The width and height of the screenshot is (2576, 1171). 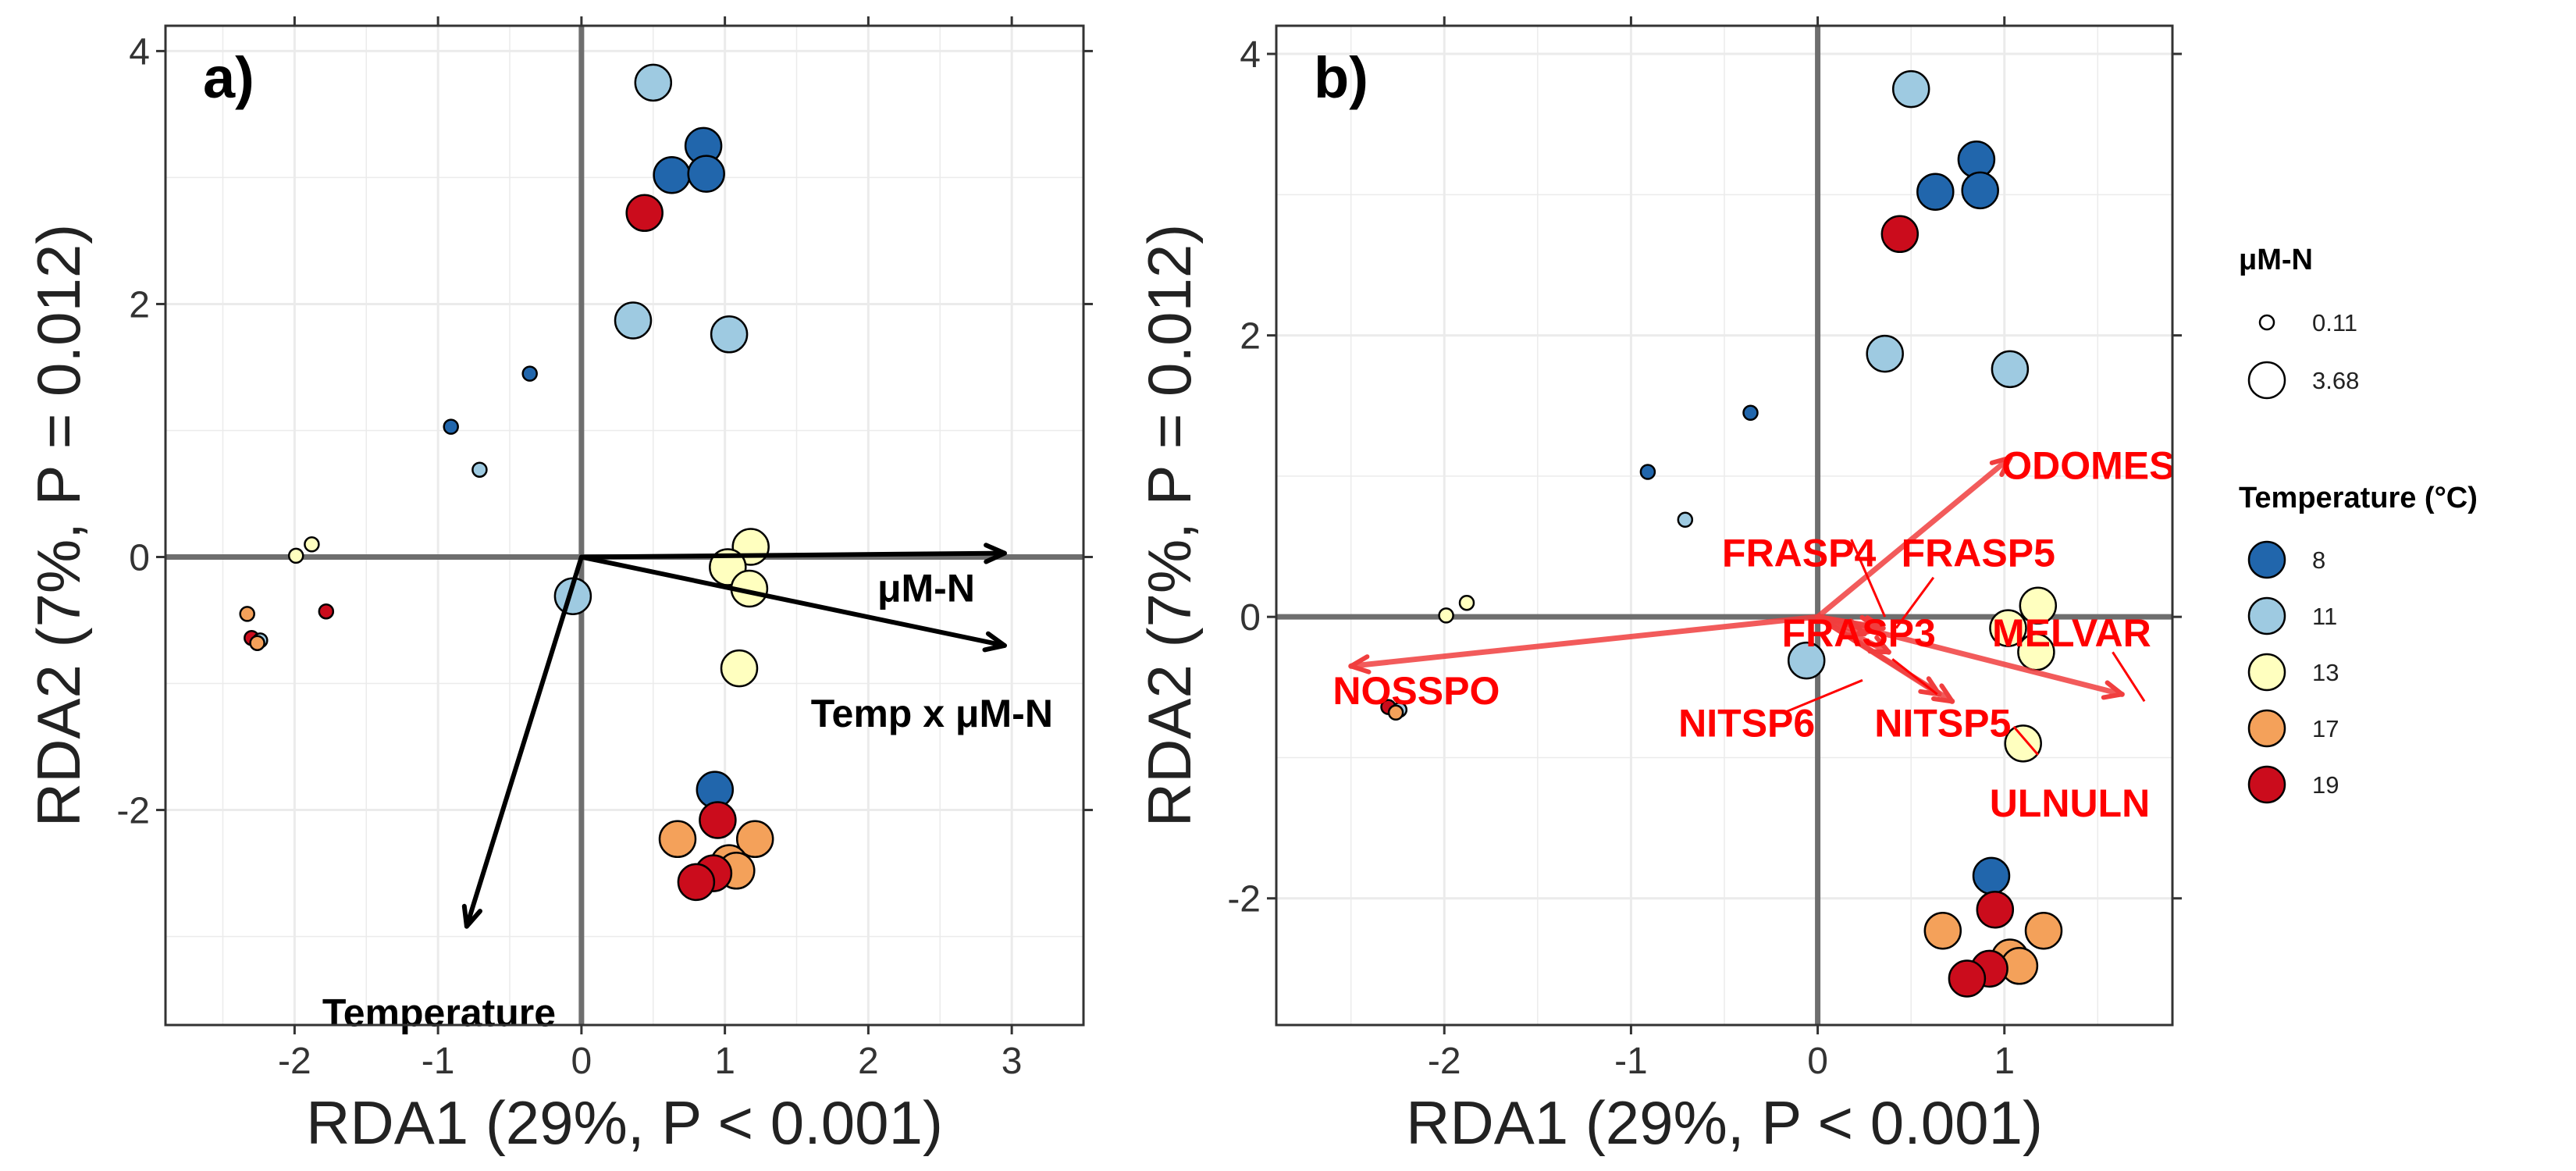 I want to click on species-label: NOSSPO, so click(x=1416, y=691).